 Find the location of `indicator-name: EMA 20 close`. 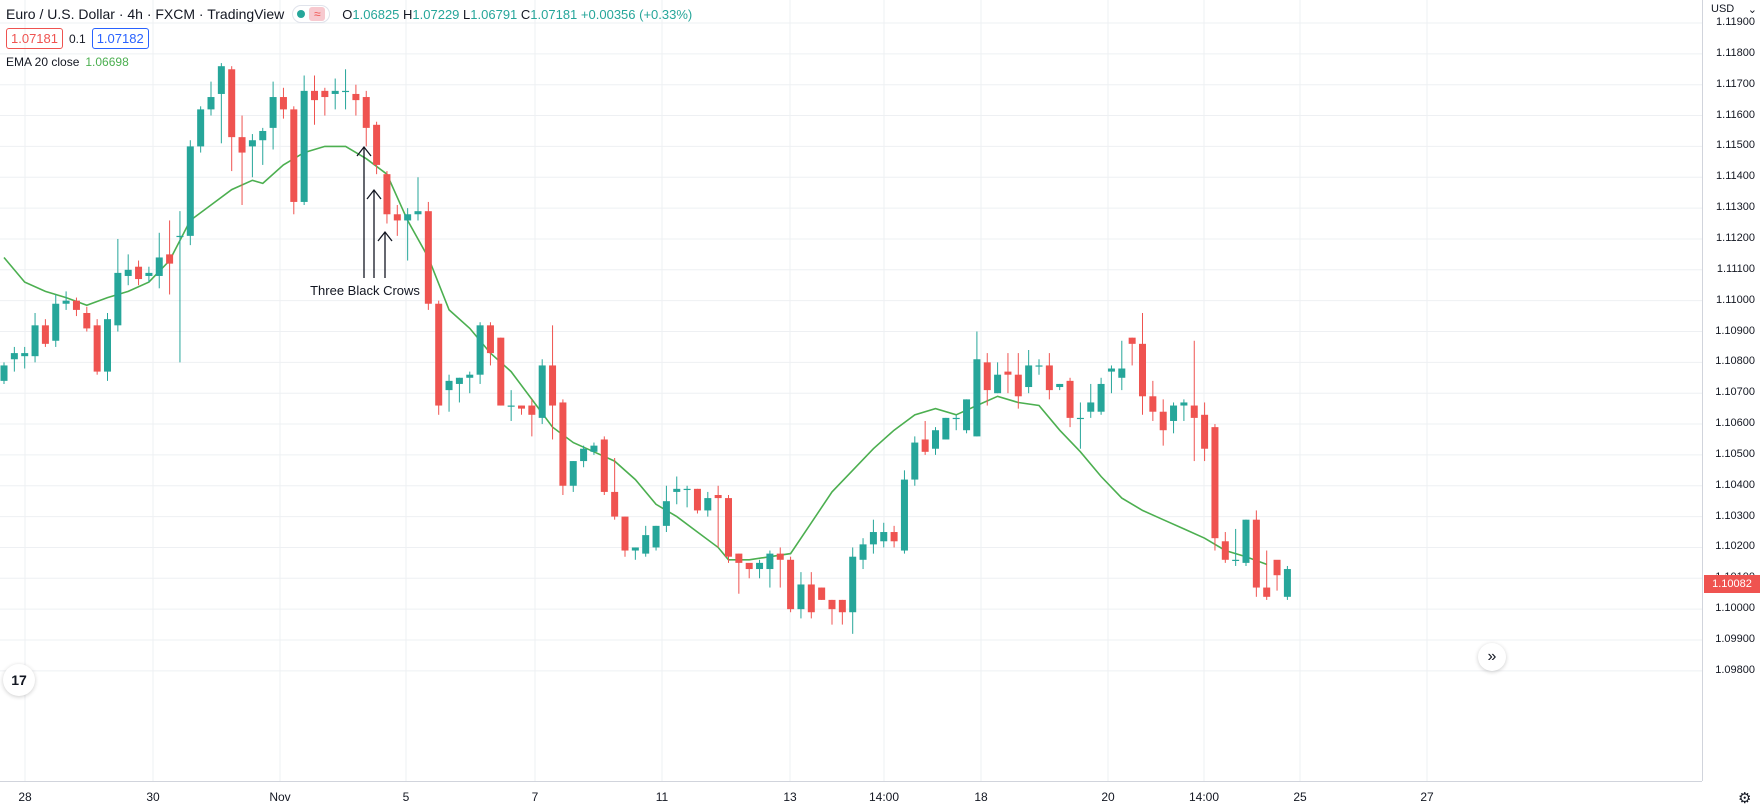

indicator-name: EMA 20 close is located at coordinates (43, 62).